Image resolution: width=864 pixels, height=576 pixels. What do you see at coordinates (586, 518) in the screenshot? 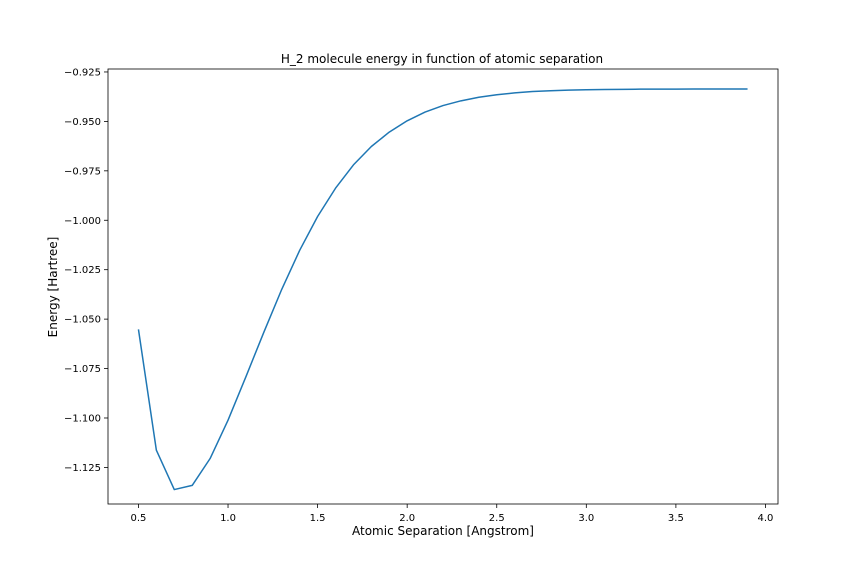
I see `x-tick-label: 3.0` at bounding box center [586, 518].